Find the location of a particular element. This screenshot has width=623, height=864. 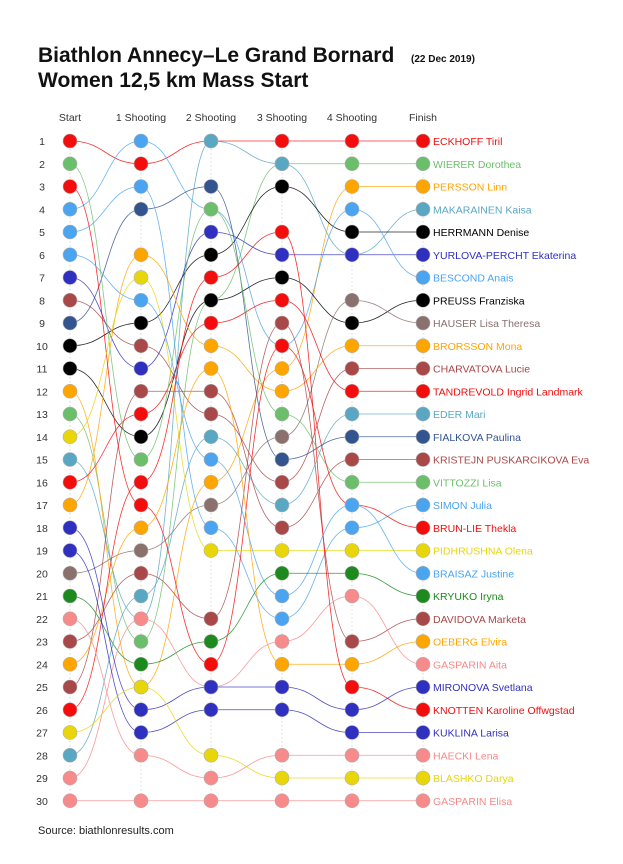

rank-label: 13 is located at coordinates (42, 415).